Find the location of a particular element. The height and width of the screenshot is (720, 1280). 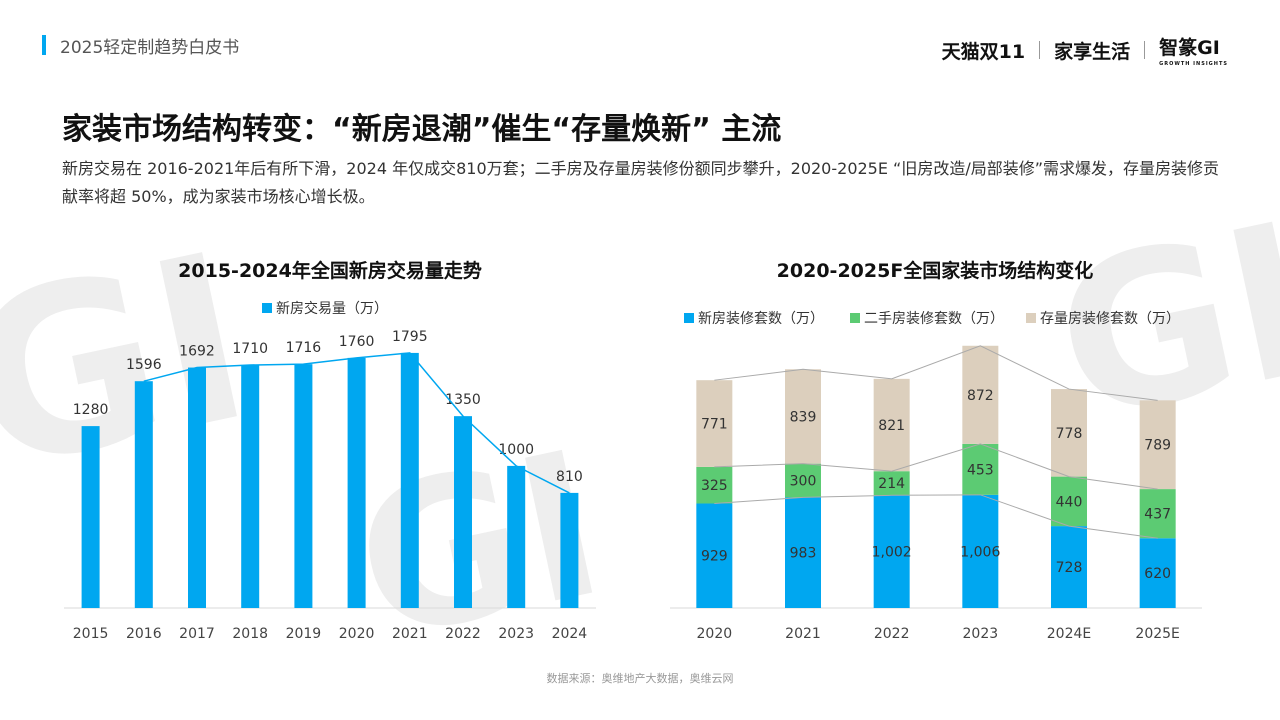

stack-label-1-2021: 300 is located at coordinates (803, 482).